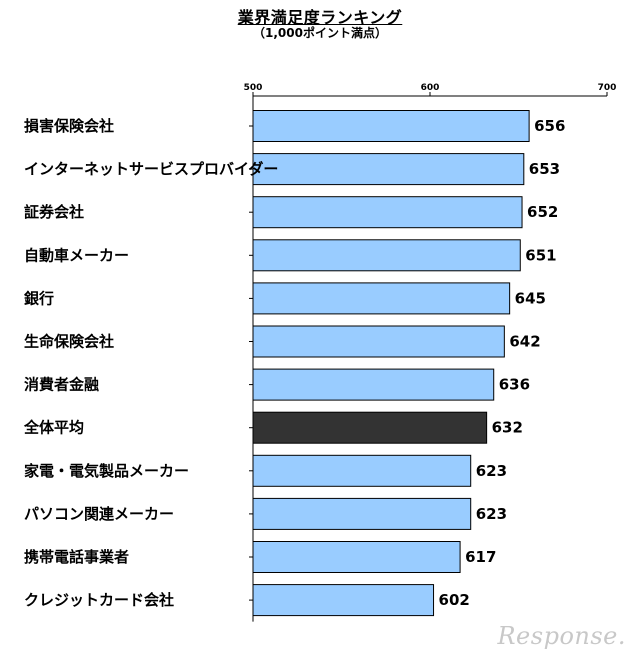 This screenshot has height=658, width=640. I want to click on category-label: インターネットサービスプロバイダー, so click(151, 169).